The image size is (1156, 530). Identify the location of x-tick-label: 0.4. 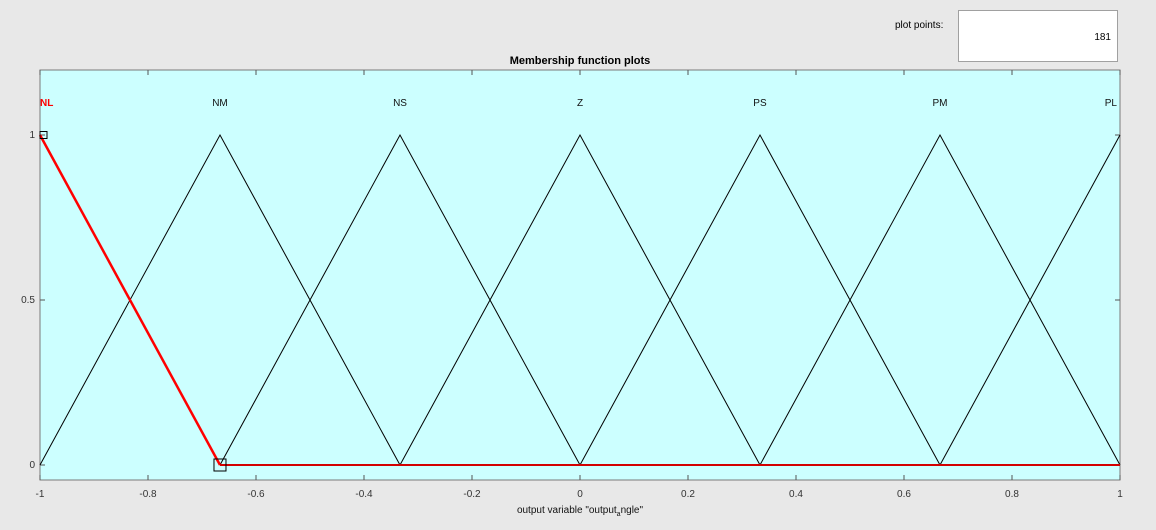
(796, 494).